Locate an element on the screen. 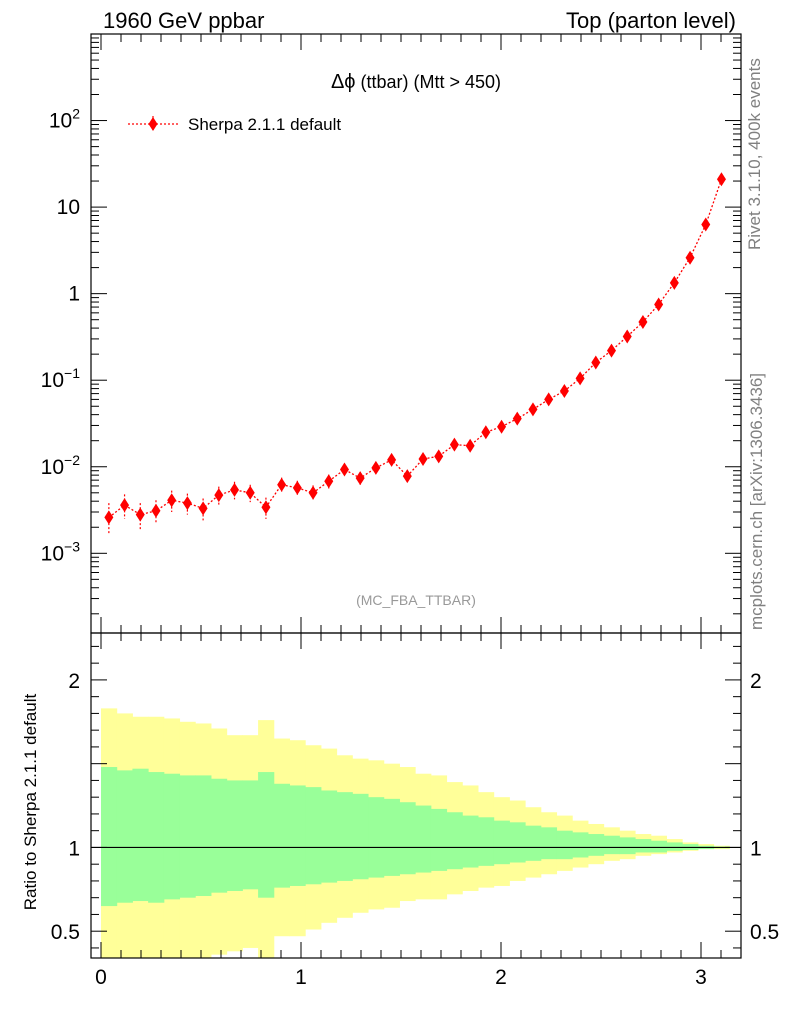  ratio-y-tick-label-right: 1 is located at coordinates (756, 848).